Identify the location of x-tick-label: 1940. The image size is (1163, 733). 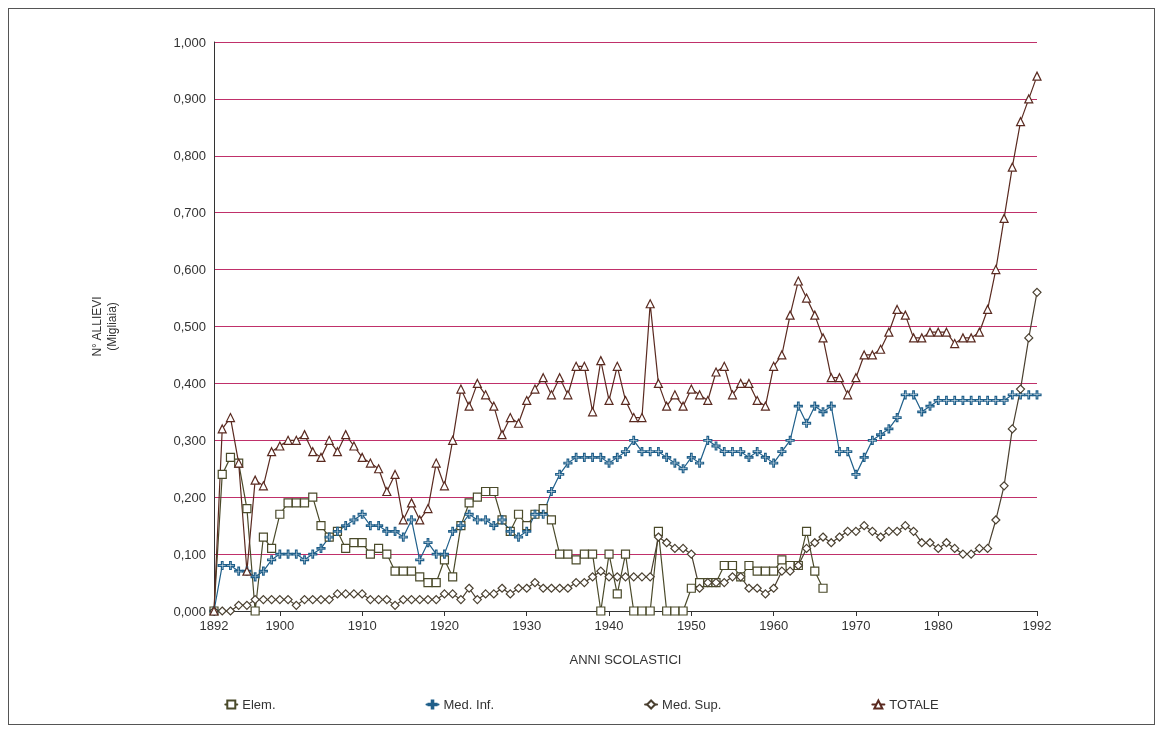
(609, 625).